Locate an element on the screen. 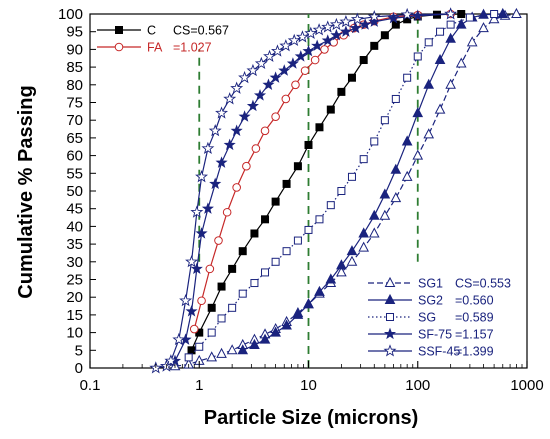  legend-label: SG1 is located at coordinates (430, 284).